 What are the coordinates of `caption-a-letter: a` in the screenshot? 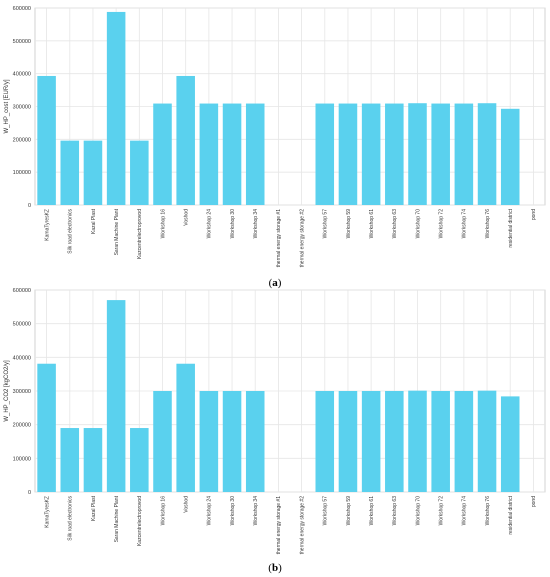 It's located at (275, 283).